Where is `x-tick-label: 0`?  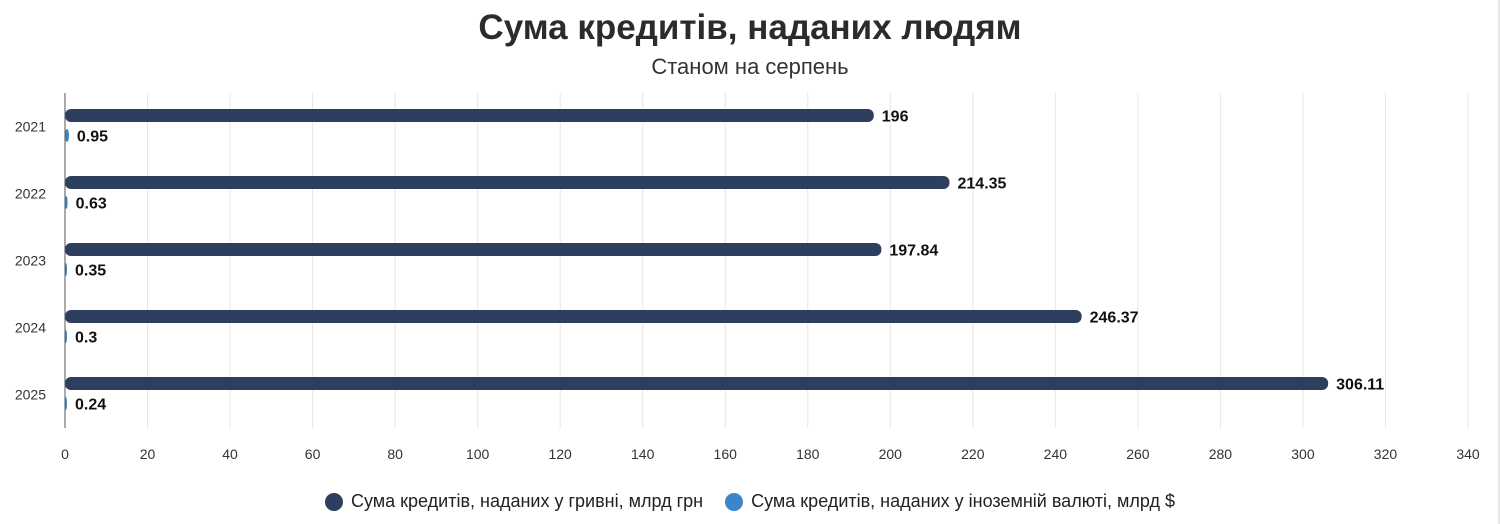
x-tick-label: 0 is located at coordinates (65, 454).